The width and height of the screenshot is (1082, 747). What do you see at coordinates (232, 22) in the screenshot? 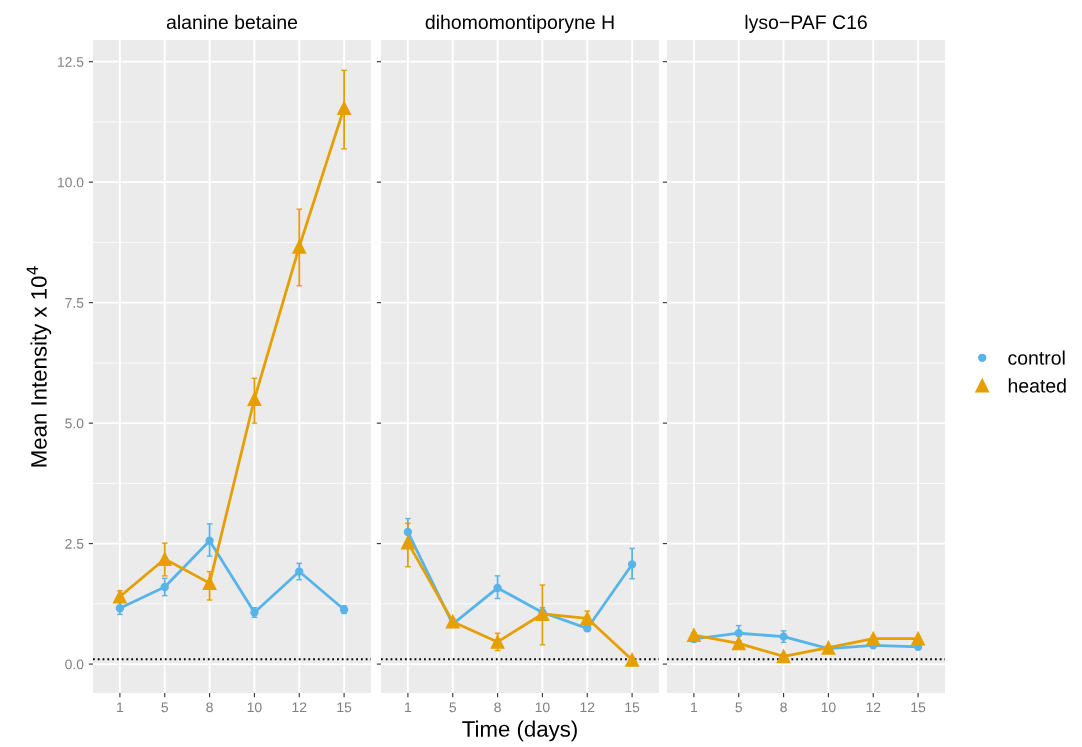
I see `chart-title: alanine betaine` at bounding box center [232, 22].